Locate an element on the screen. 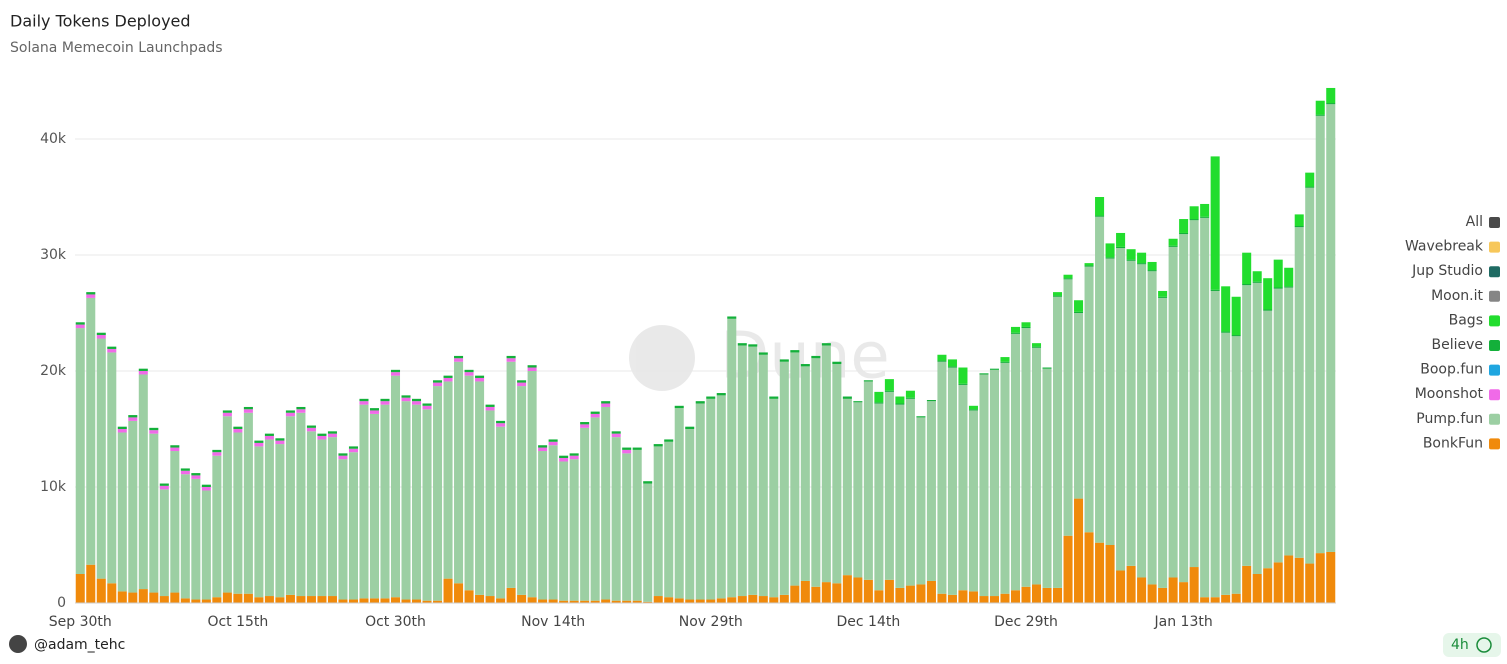  x-tick-label: Nov 29th is located at coordinates (711, 622).